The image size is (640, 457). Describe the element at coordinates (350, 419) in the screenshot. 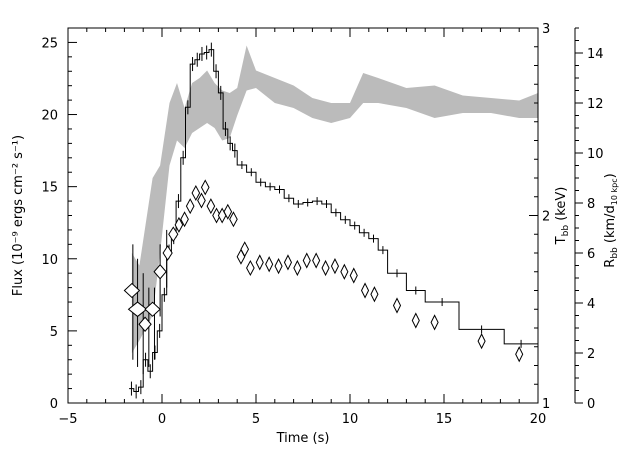

I see `x-tick-label: 10` at that location.